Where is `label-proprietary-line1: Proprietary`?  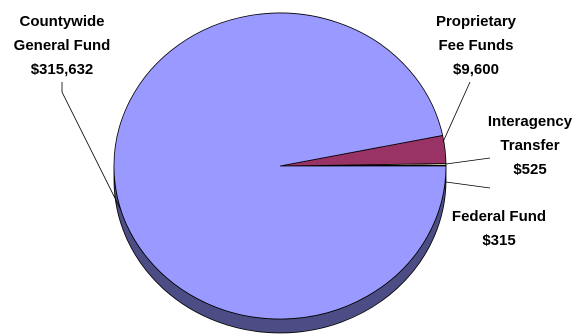 label-proprietary-line1: Proprietary is located at coordinates (476, 21).